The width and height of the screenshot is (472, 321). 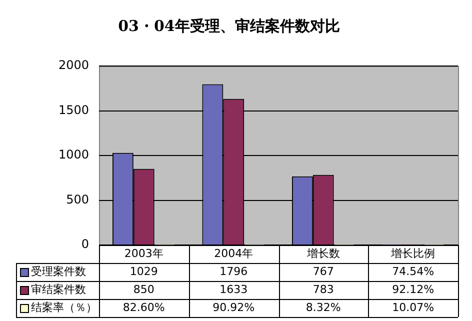 I want to click on data-label: 10.07%, so click(x=413, y=307).